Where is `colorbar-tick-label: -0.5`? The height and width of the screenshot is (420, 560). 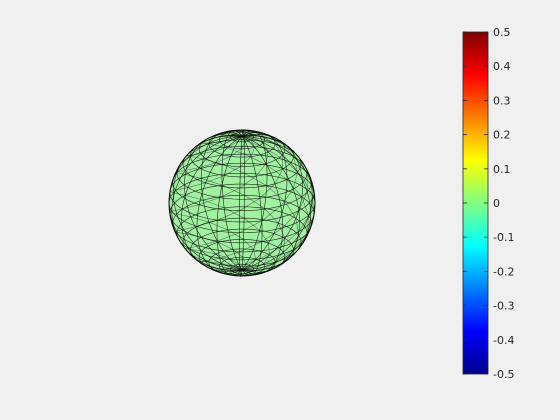 colorbar-tick-label: -0.5 is located at coordinates (503, 374).